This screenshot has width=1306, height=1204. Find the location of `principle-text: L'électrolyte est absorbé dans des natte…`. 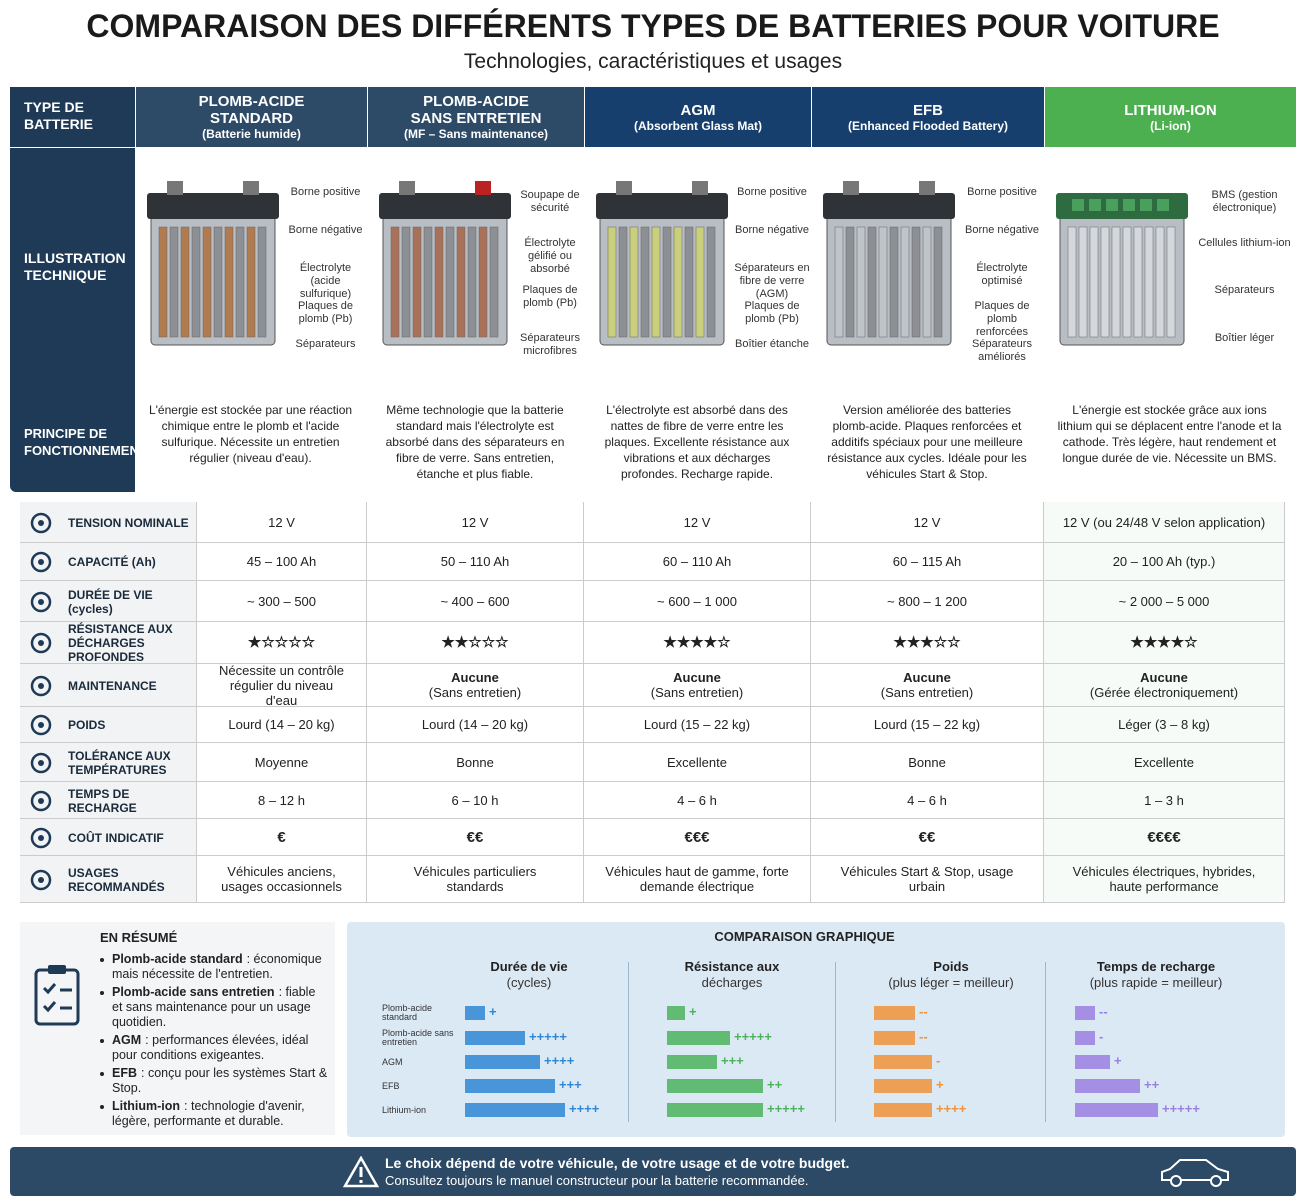

principle-text: L'électrolyte est absorbé dans des natte… is located at coordinates (697, 442).